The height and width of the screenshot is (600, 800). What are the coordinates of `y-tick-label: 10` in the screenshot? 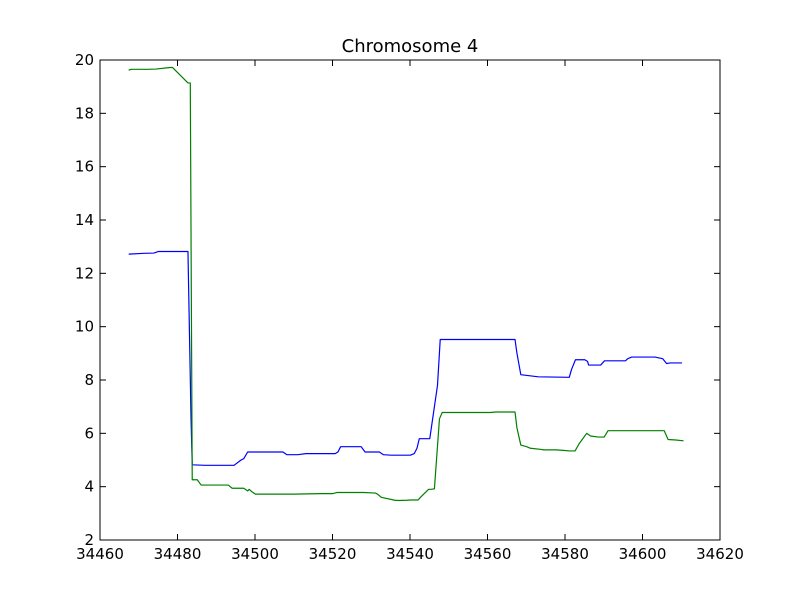 It's located at (84, 327).